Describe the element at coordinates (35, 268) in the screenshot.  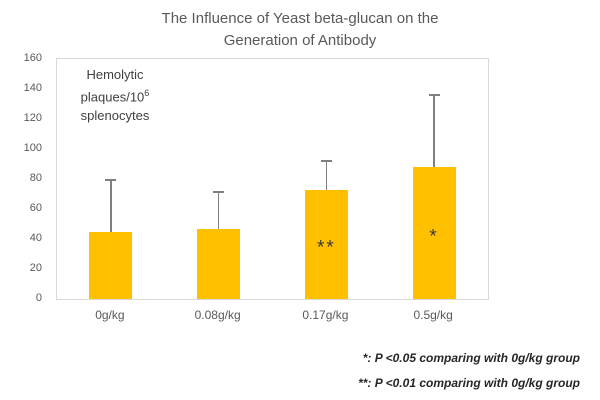
I see `y-tick-label-20: 20` at that location.